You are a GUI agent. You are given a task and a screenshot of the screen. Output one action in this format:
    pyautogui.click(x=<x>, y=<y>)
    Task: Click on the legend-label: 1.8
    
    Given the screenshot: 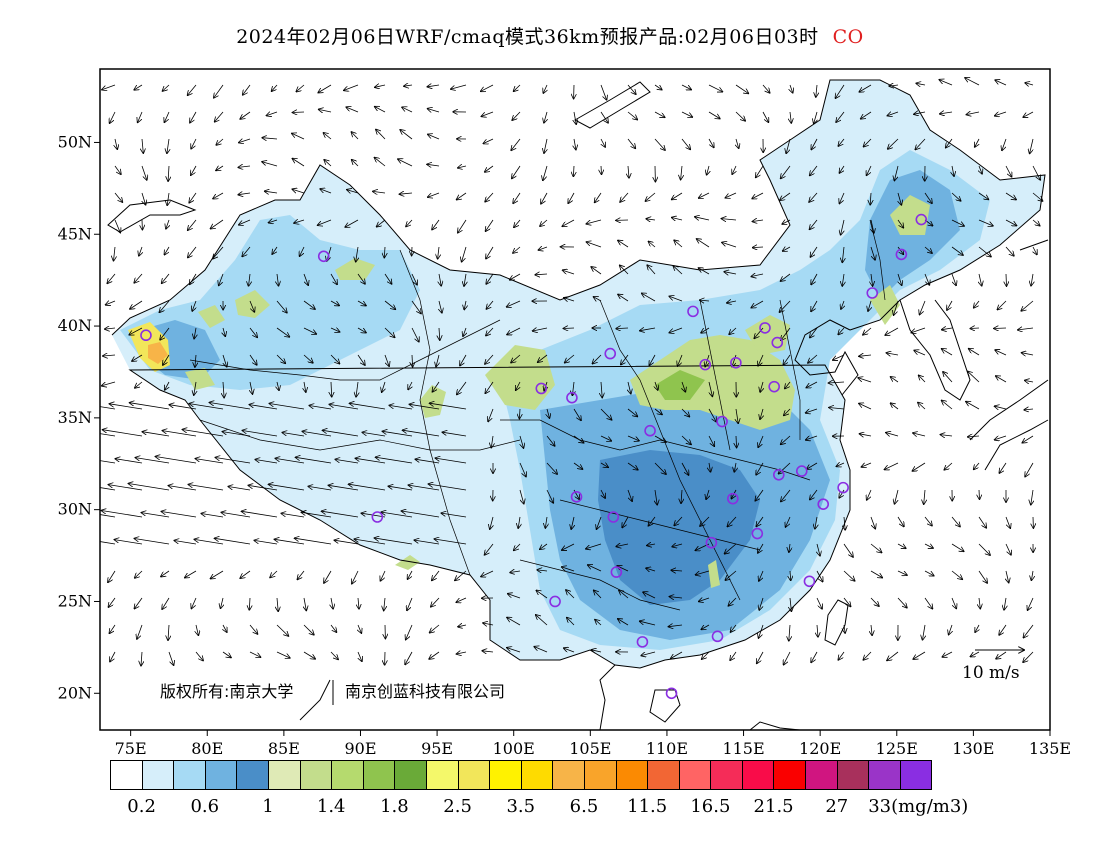 What is the action you would take?
    pyautogui.click(x=394, y=806)
    